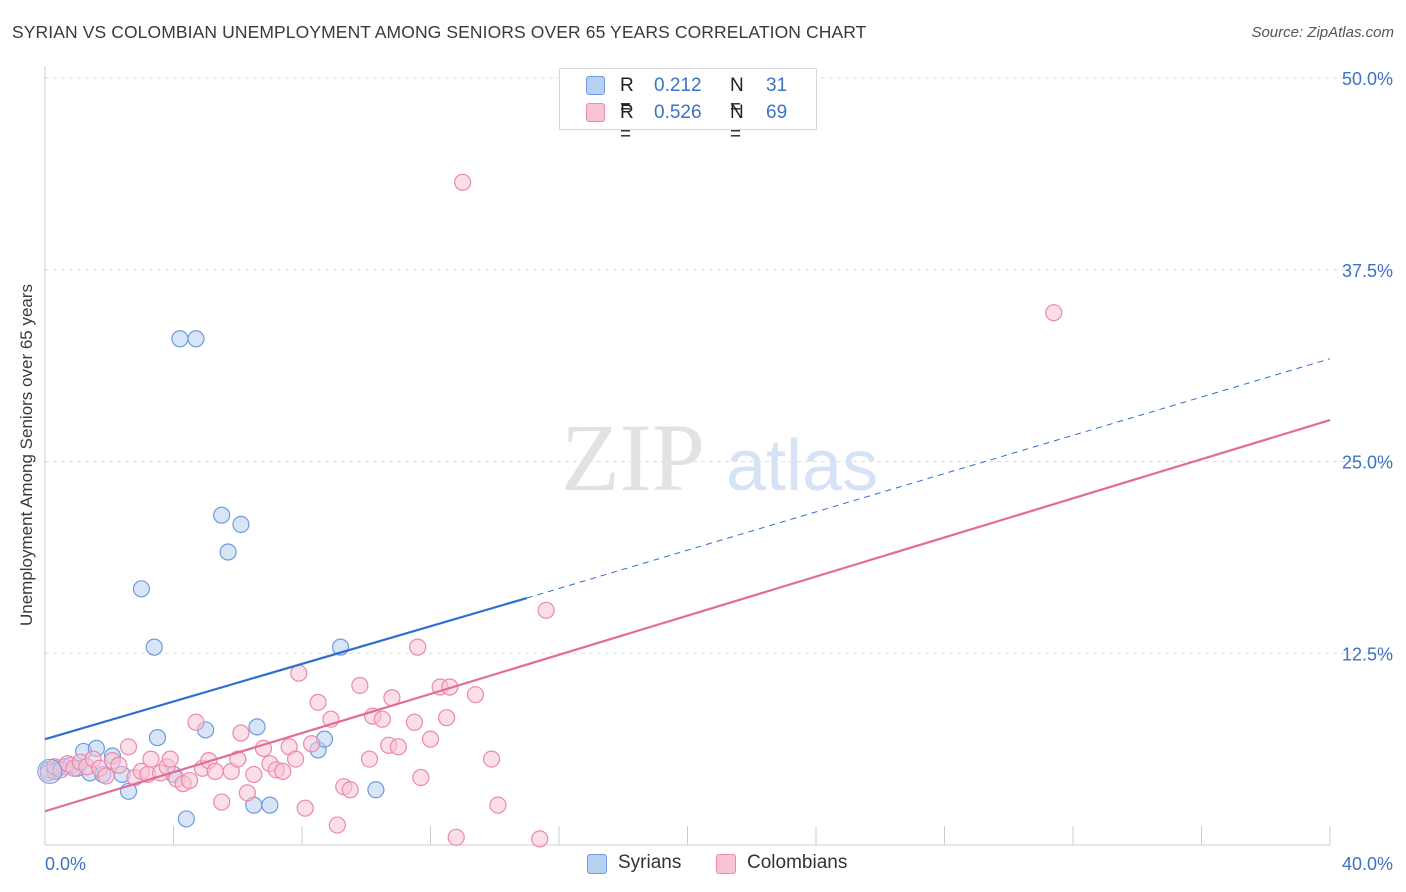 The width and height of the screenshot is (1406, 892). Describe the element at coordinates (286, 668) in the screenshot. I see `syrian-trend-line` at that location.